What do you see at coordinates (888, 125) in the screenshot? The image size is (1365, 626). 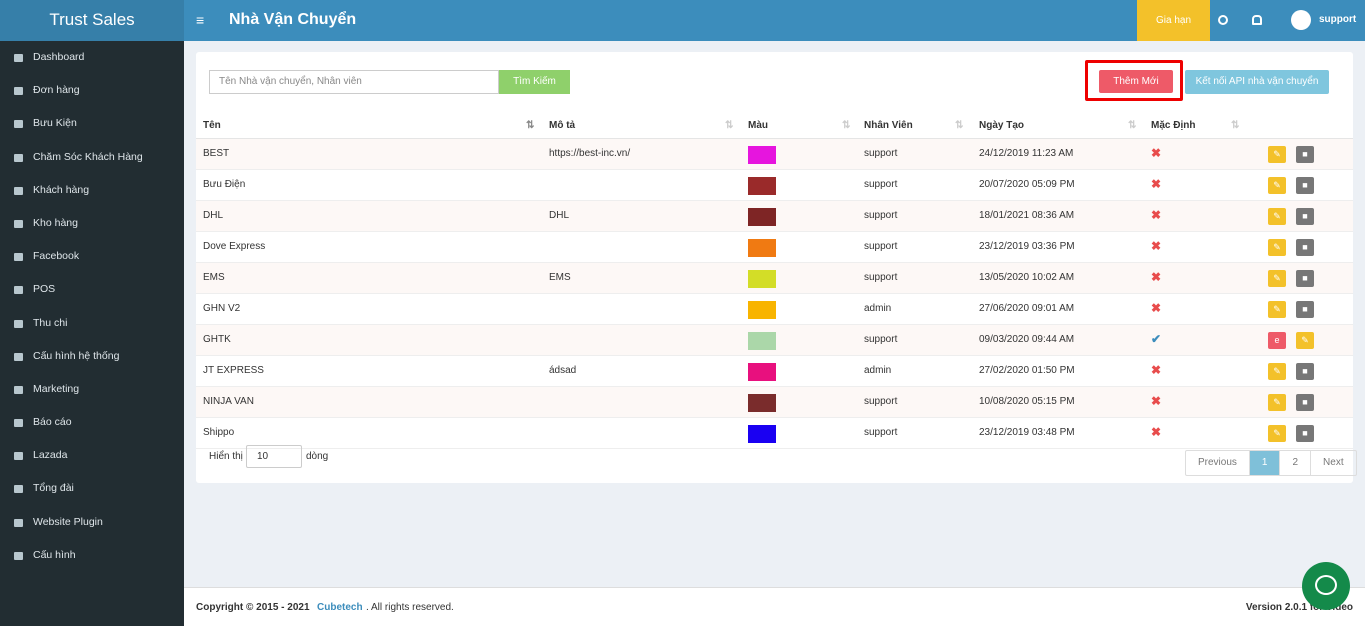 I see `column-header: Nhân Viên` at bounding box center [888, 125].